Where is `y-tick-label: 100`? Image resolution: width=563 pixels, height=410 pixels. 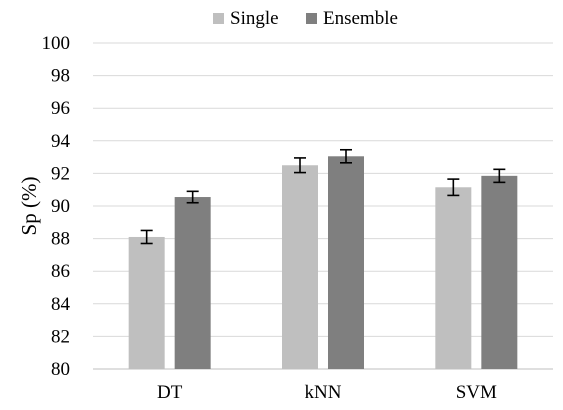
y-tick-label: 100 is located at coordinates (56, 43).